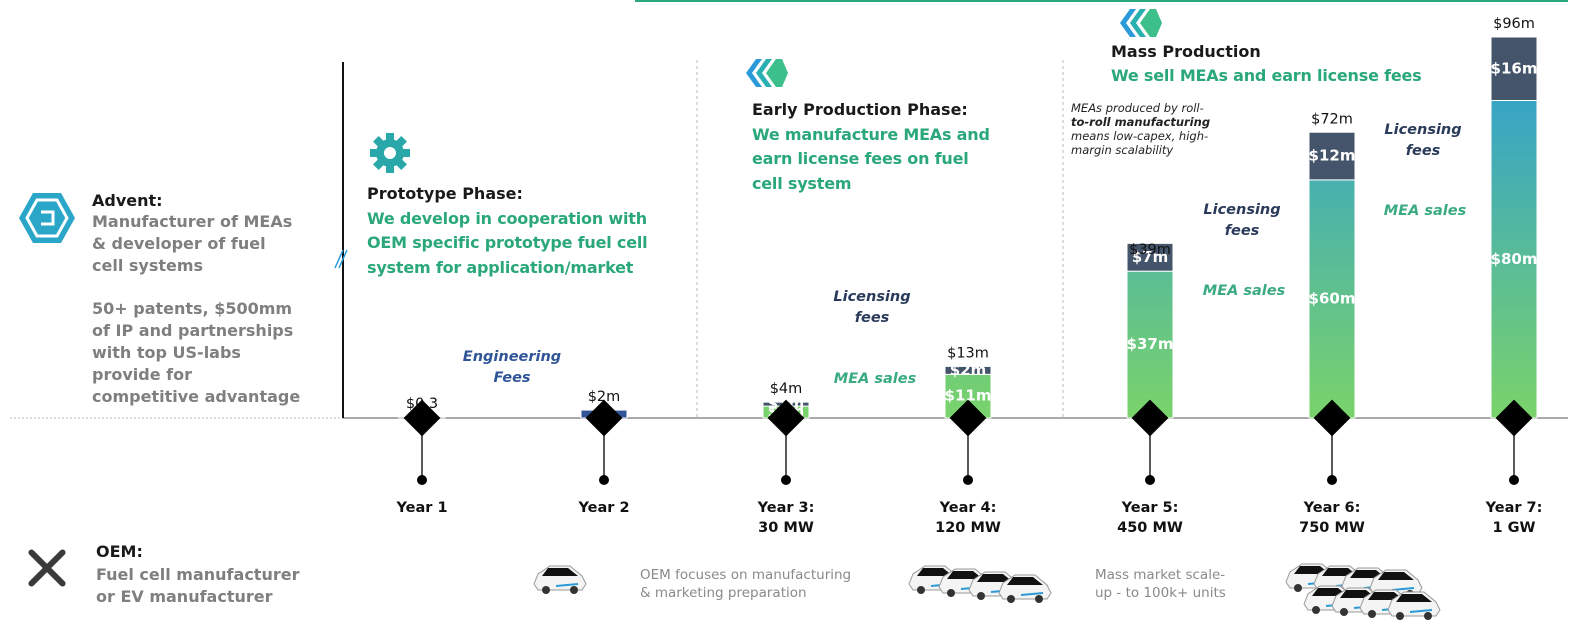 The height and width of the screenshot is (640, 1580). Describe the element at coordinates (1514, 528) in the screenshot. I see `capacity-label: 1 GW` at that location.